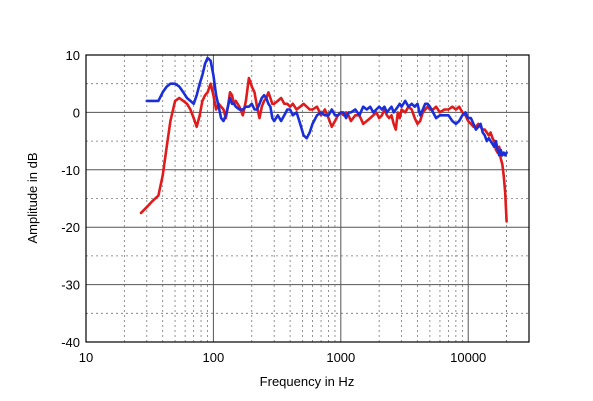 The width and height of the screenshot is (593, 401). I want to click on y-tick-label: -30, so click(70, 285).